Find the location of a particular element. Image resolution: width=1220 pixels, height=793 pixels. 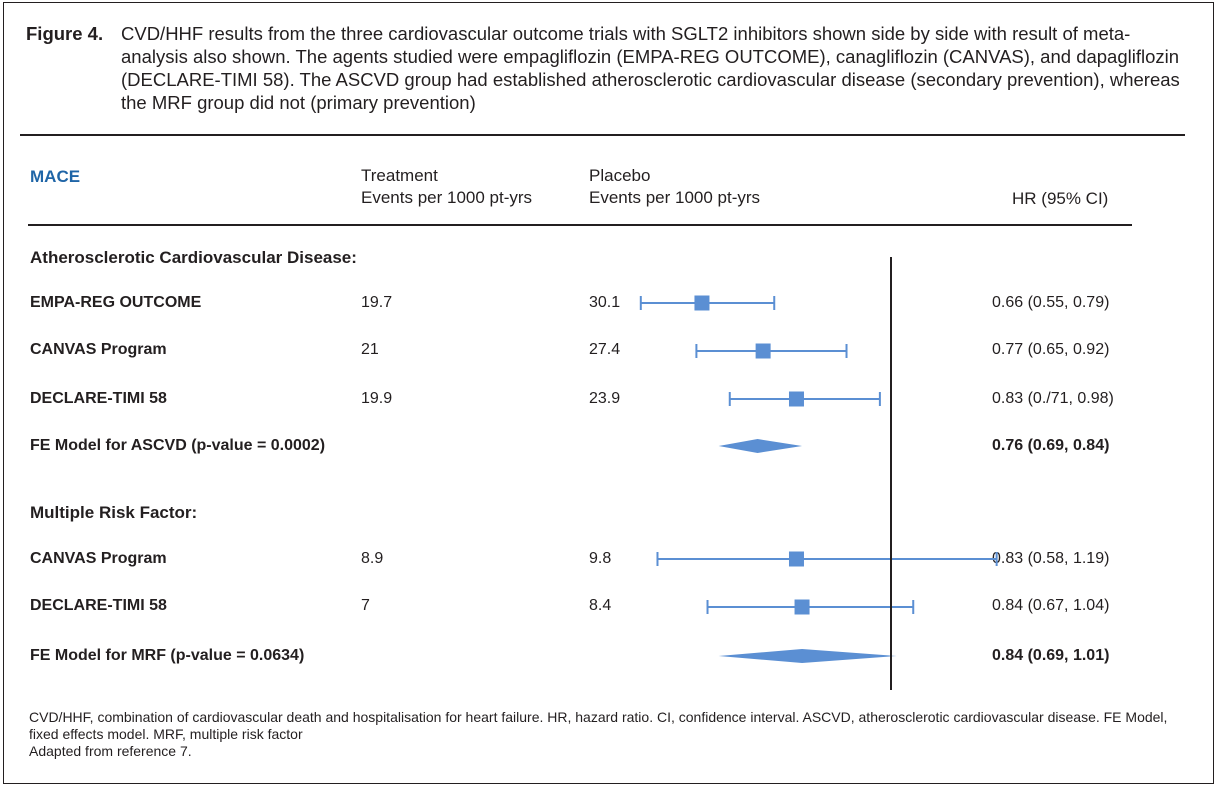

row-hr-fe-ascvd: 0.76 (0.69, 0.84) is located at coordinates (1051, 445).